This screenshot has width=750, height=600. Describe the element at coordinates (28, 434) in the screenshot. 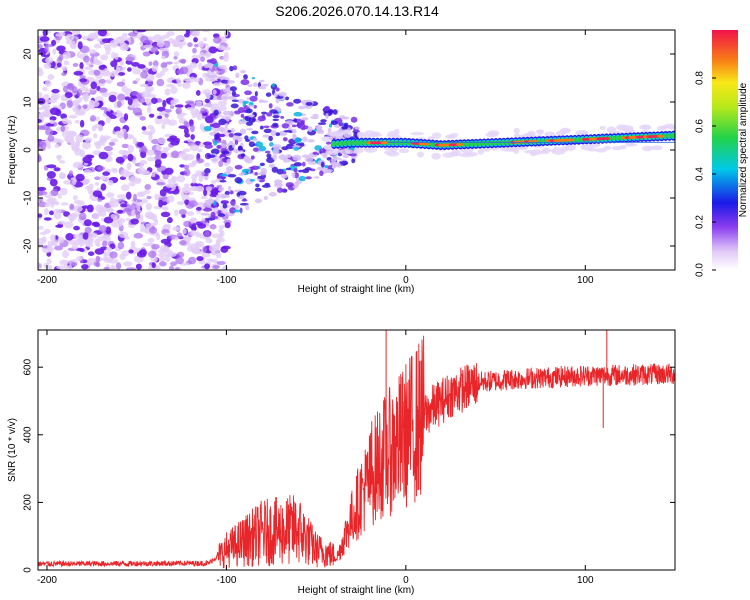

I see `snr-ytick-label: 400` at that location.